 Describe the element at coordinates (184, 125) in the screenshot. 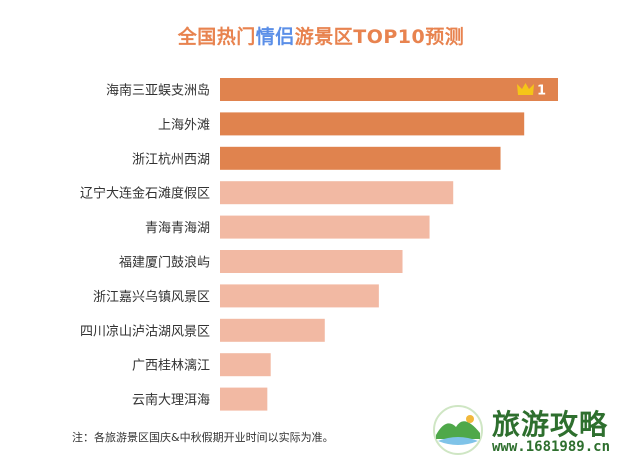

I see `category-label: 上海外滩` at that location.